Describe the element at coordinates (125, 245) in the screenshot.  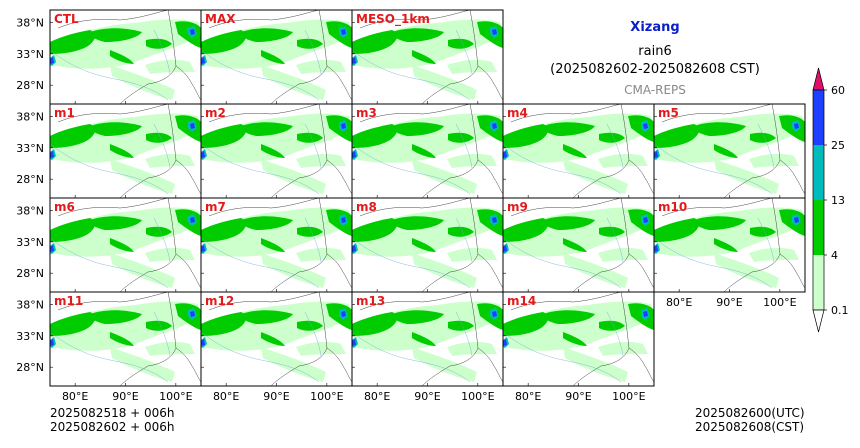
I see `map-panel-m6: m6` at that location.